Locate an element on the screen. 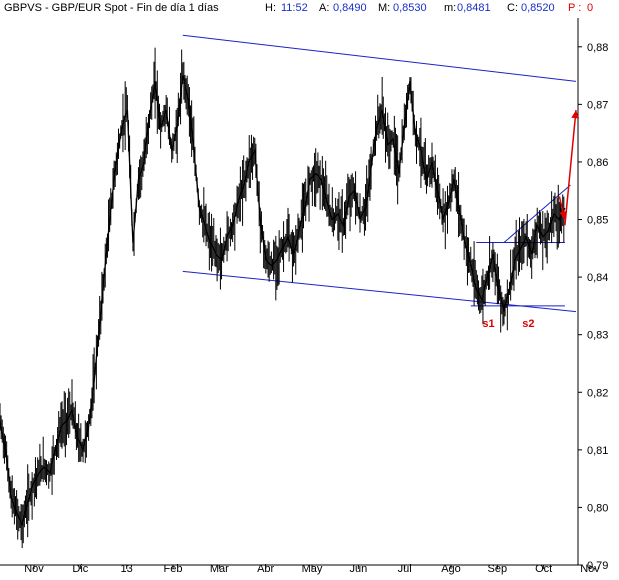 The height and width of the screenshot is (580, 619). y-tick-label: 0,88 is located at coordinates (597, 48).